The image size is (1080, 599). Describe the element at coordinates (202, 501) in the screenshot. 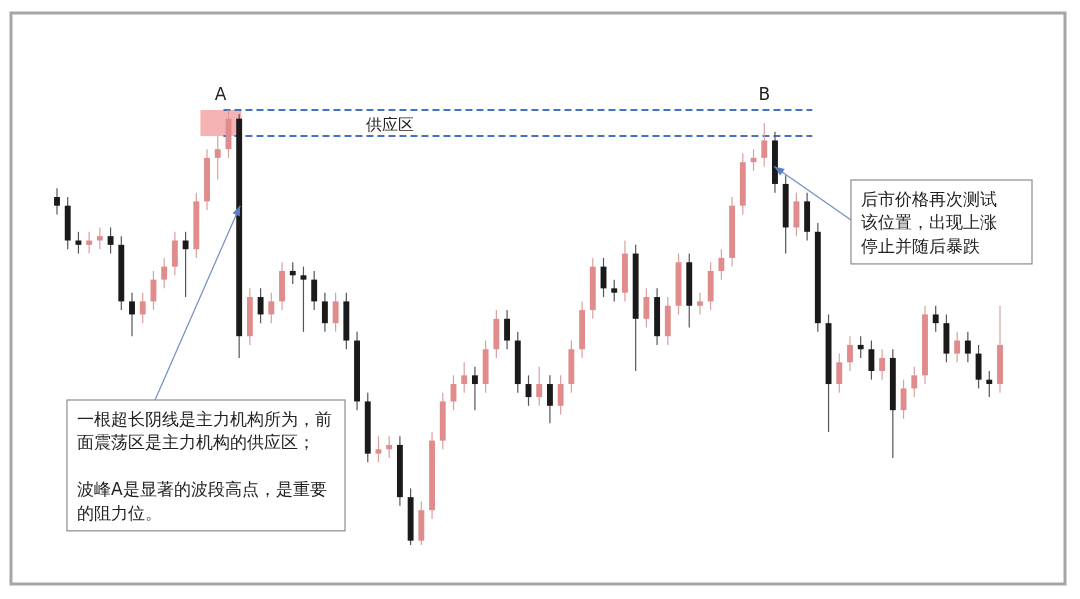

I see `annotation: 波峰A是显著的波段高点，是重要的阻力位。` at that location.